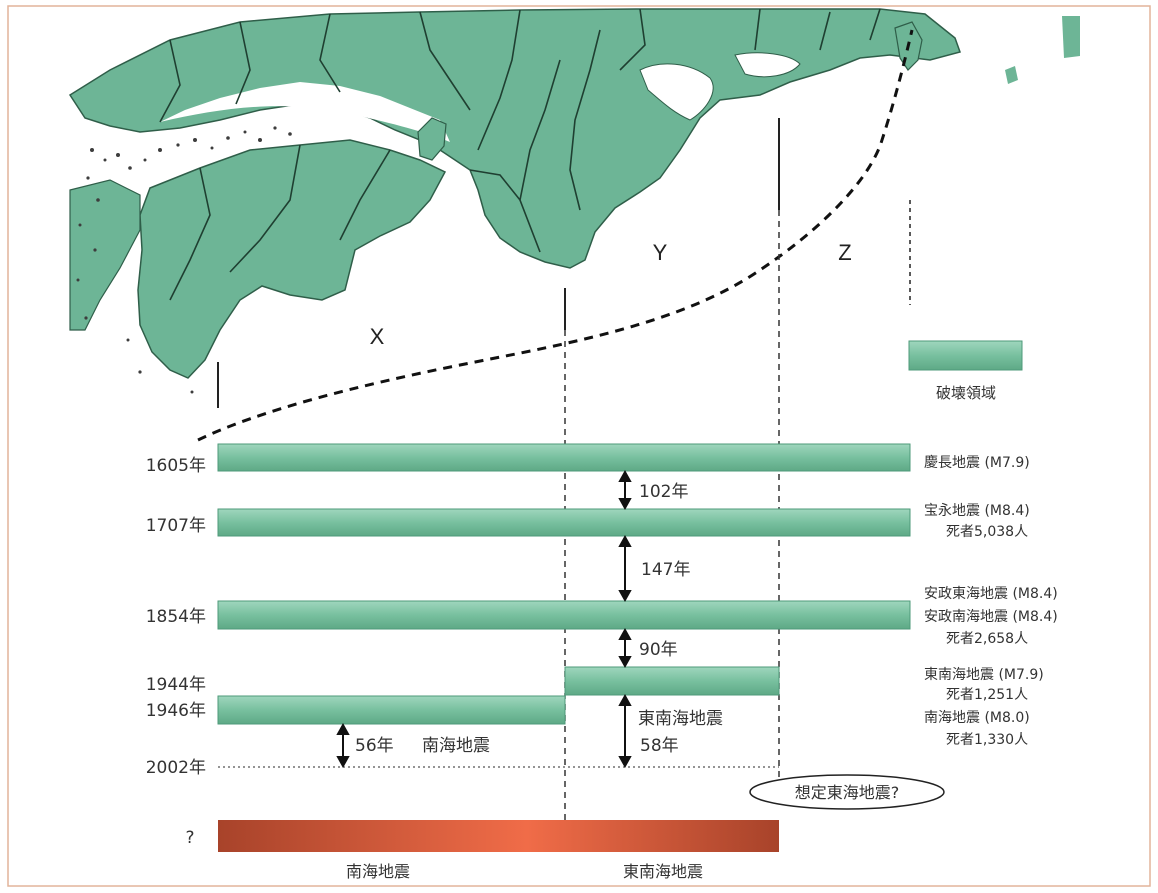 The width and height of the screenshot is (1158, 893). I want to click on year-1946: 1946年, so click(176, 711).